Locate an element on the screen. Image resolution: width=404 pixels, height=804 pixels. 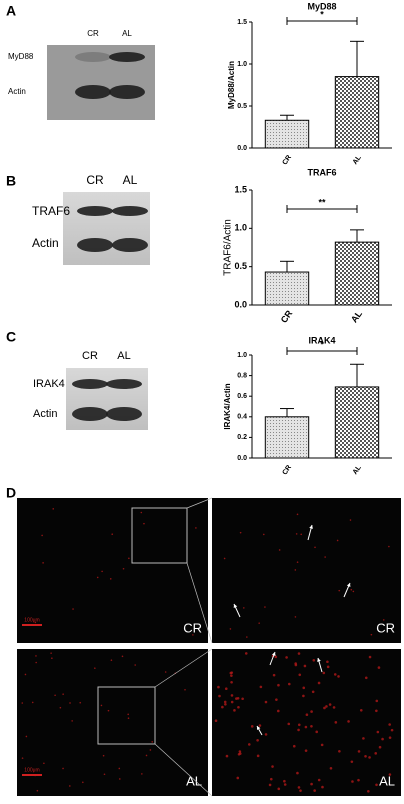
lane-label: CR is located at coordinates (90, 356).